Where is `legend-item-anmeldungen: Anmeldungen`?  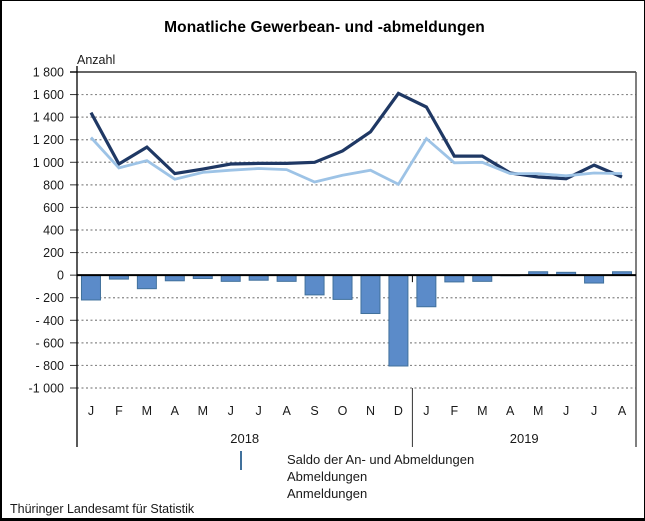
legend-item-anmeldungen: Anmeldungen is located at coordinates (357, 494).